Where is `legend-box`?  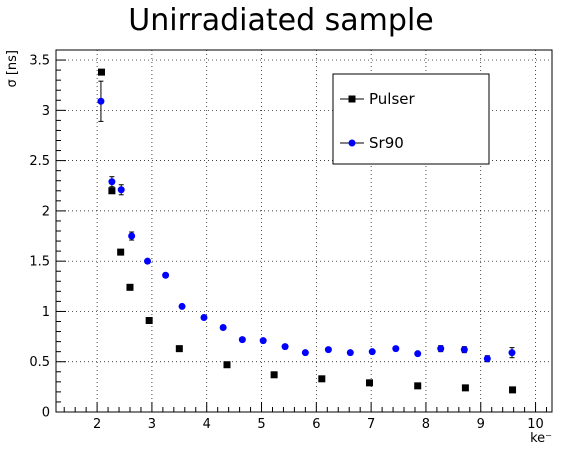 legend-box is located at coordinates (411, 119).